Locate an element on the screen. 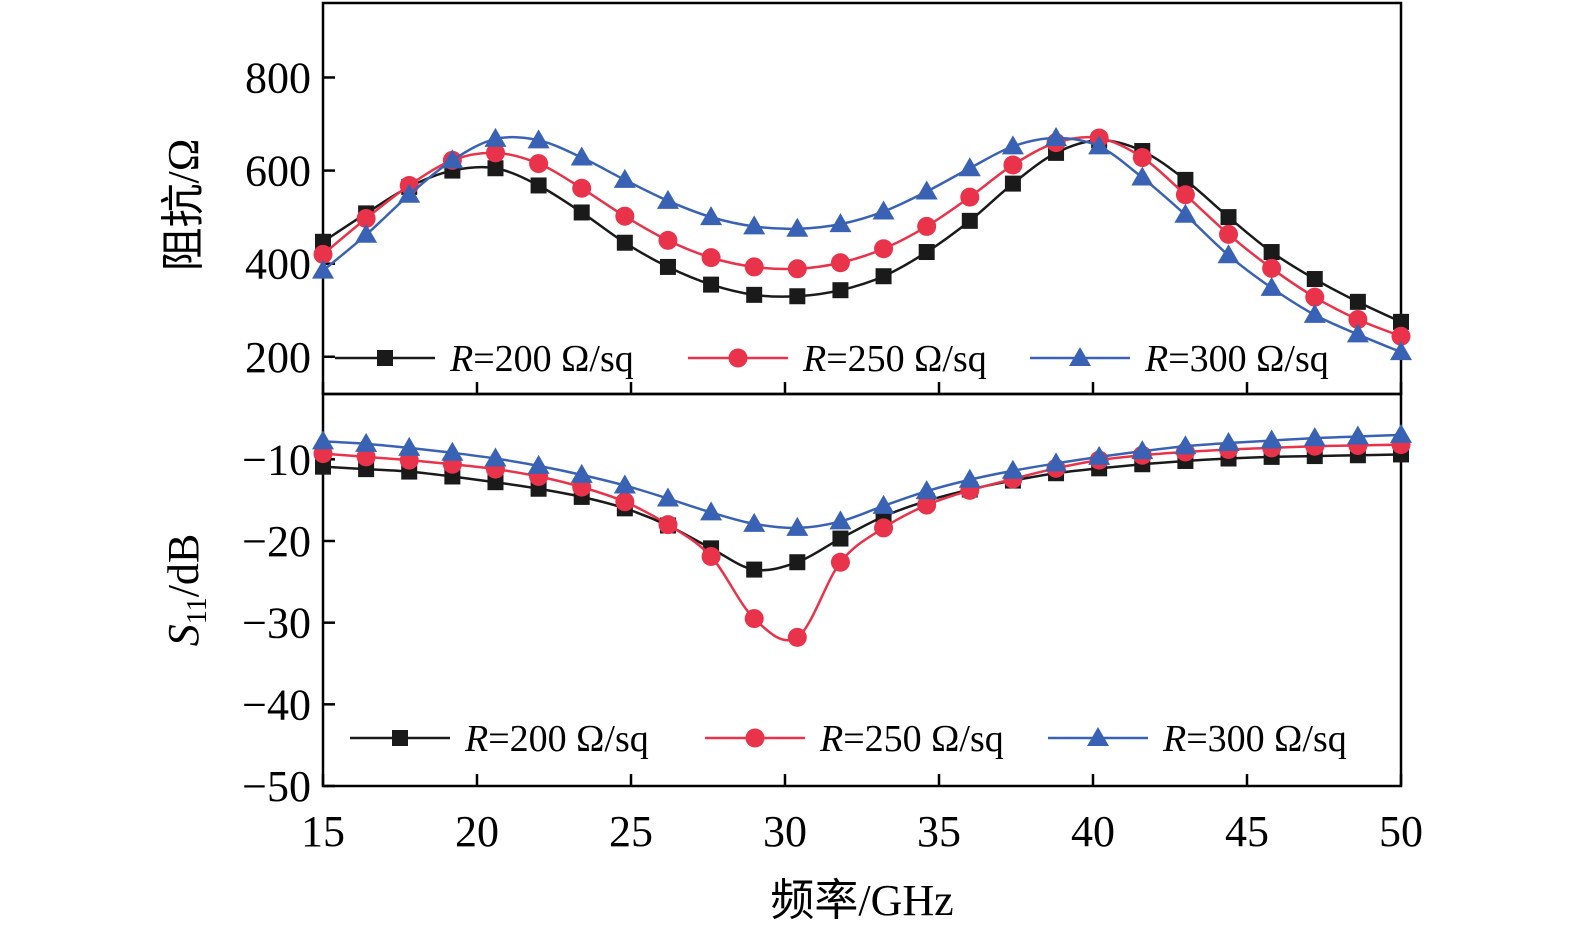 The height and width of the screenshot is (935, 1575). x-tick-label: 15 is located at coordinates (323, 831).